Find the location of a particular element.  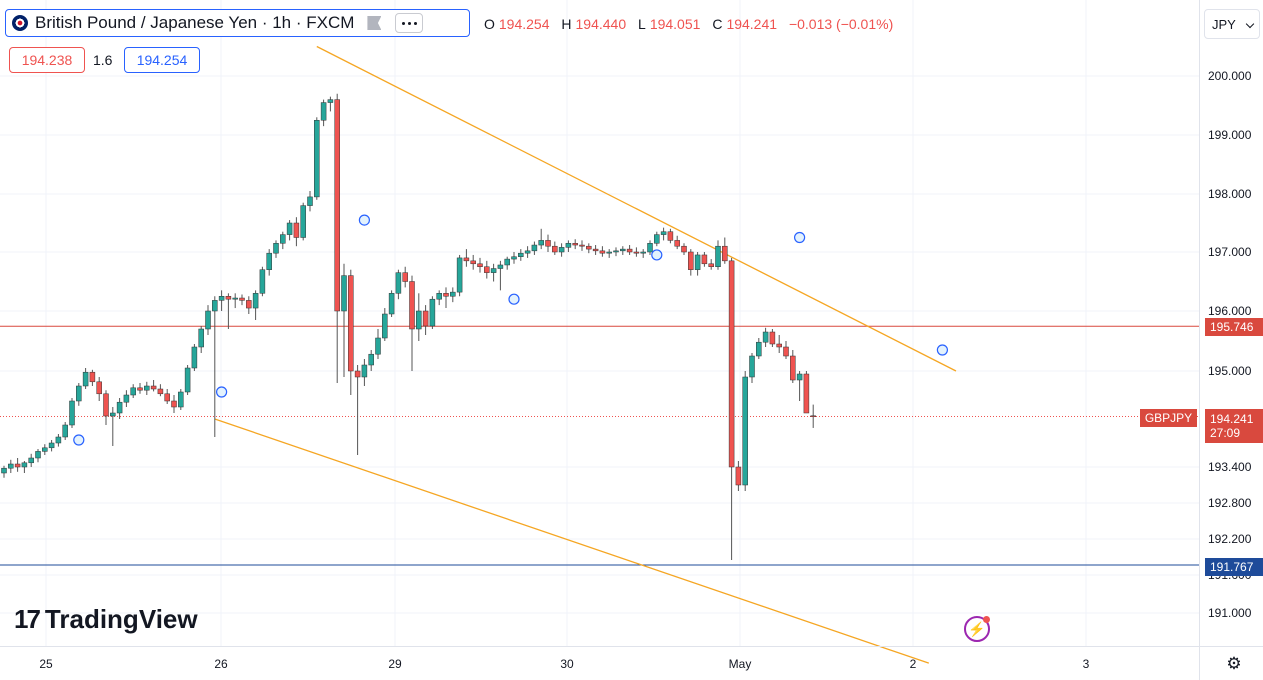

symbol-legend: British Pound / Japanese Yen · 1h · FXCM is located at coordinates (237, 23).